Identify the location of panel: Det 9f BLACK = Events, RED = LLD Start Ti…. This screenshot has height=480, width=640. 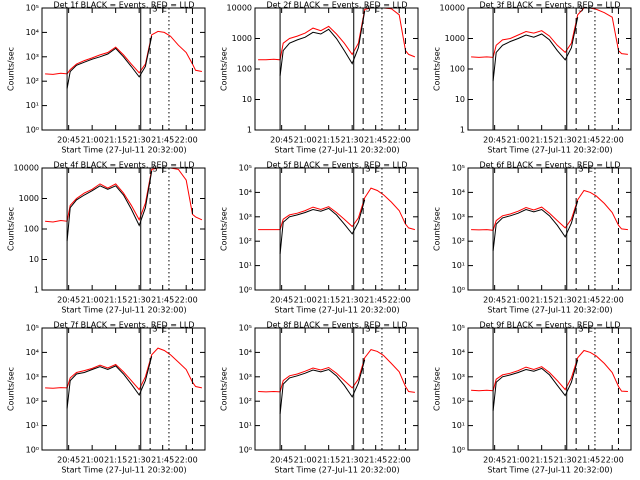
(532, 398).